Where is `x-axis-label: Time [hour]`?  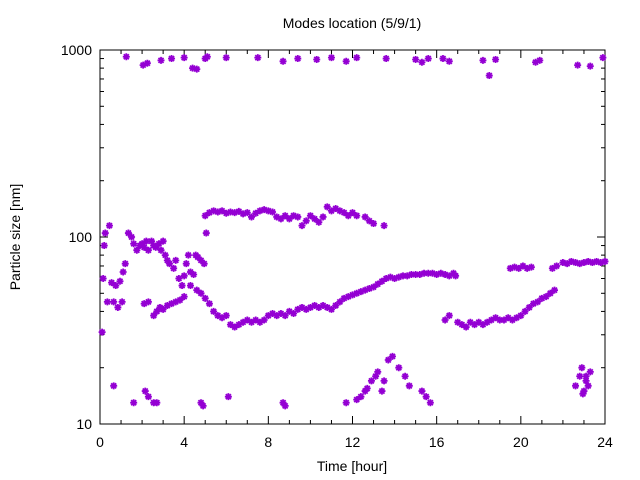
x-axis-label: Time [hour] is located at coordinates (352, 466).